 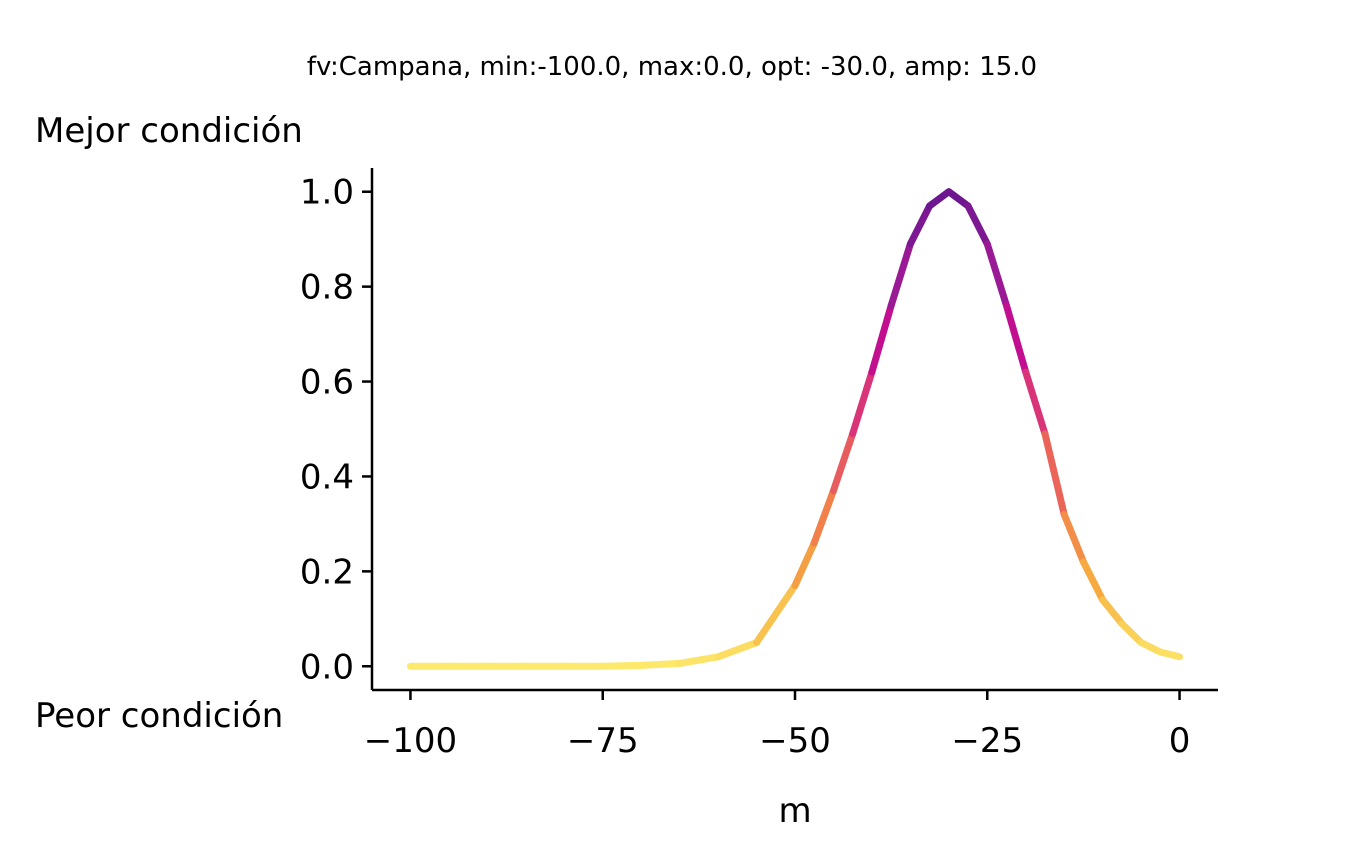 I want to click on y-tick-label: 0.8, so click(x=327, y=288).